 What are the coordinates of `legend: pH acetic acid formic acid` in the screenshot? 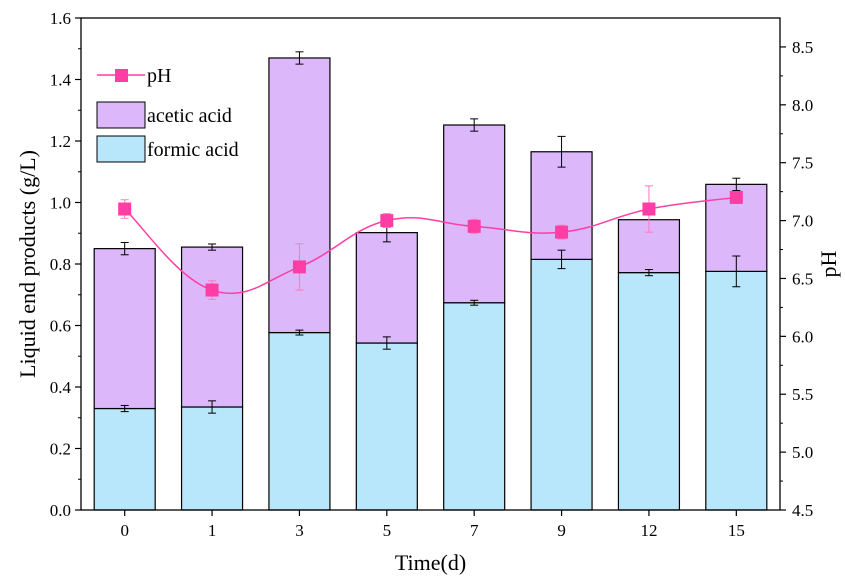 It's located at (167, 114).